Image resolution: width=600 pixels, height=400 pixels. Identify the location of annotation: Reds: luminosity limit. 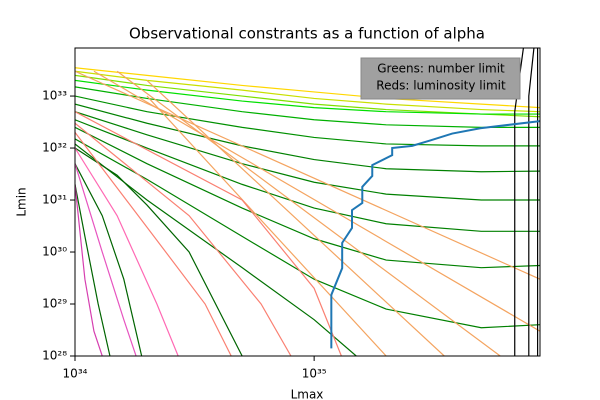
(441, 86).